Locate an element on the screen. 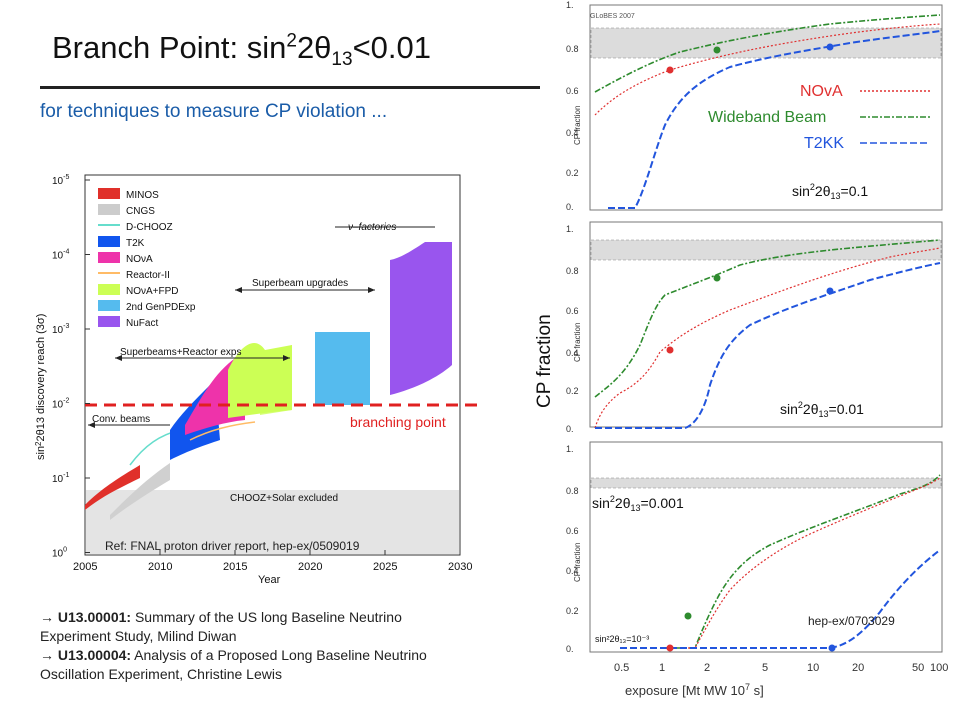 The height and width of the screenshot is (720, 960). panel-sin-label: sin22θ13=0.01 is located at coordinates (822, 409).